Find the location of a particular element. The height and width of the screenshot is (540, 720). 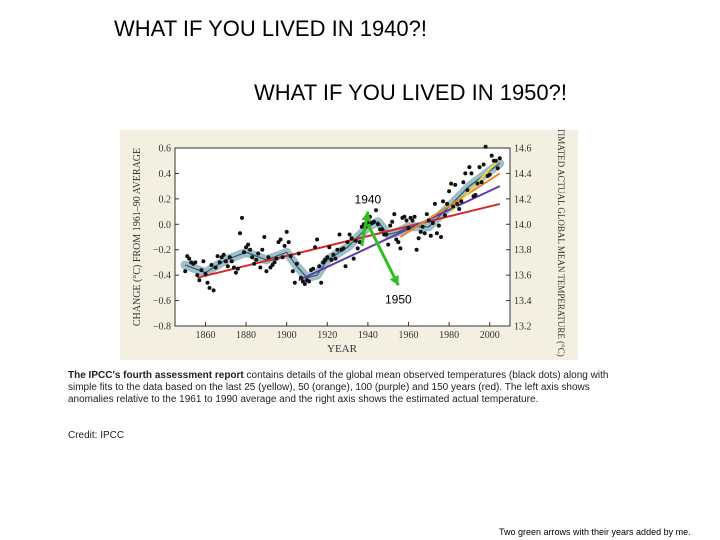

fit-line-100-years is located at coordinates (399, 233).